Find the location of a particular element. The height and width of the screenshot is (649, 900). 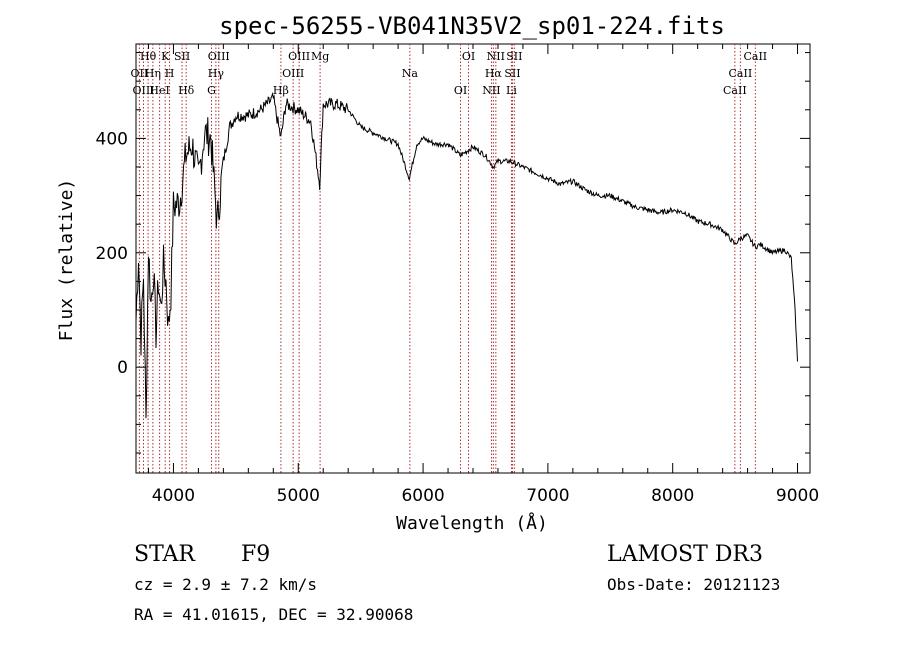

line-label-23: Li is located at coordinates (511, 90).